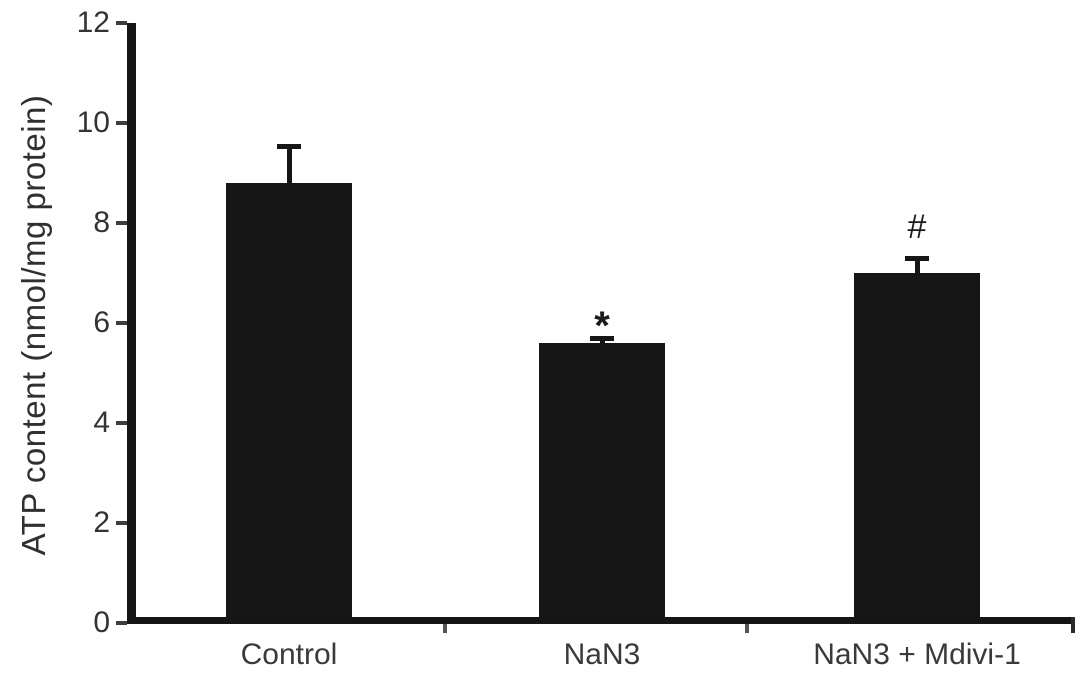 The image size is (1087, 687). I want to click on y-tick-label: 4, so click(101, 422).